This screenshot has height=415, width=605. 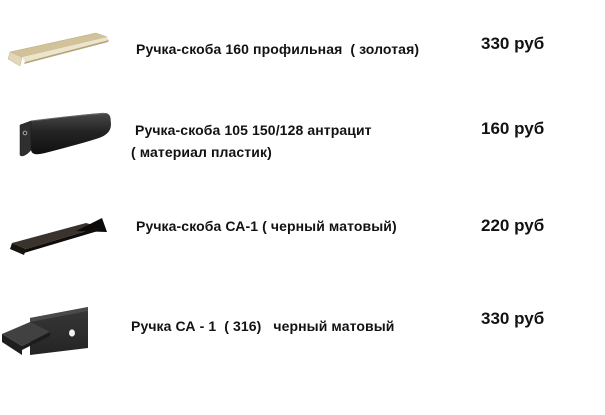 I want to click on black-matte-l-bracket-handle-image, so click(x=45, y=331).